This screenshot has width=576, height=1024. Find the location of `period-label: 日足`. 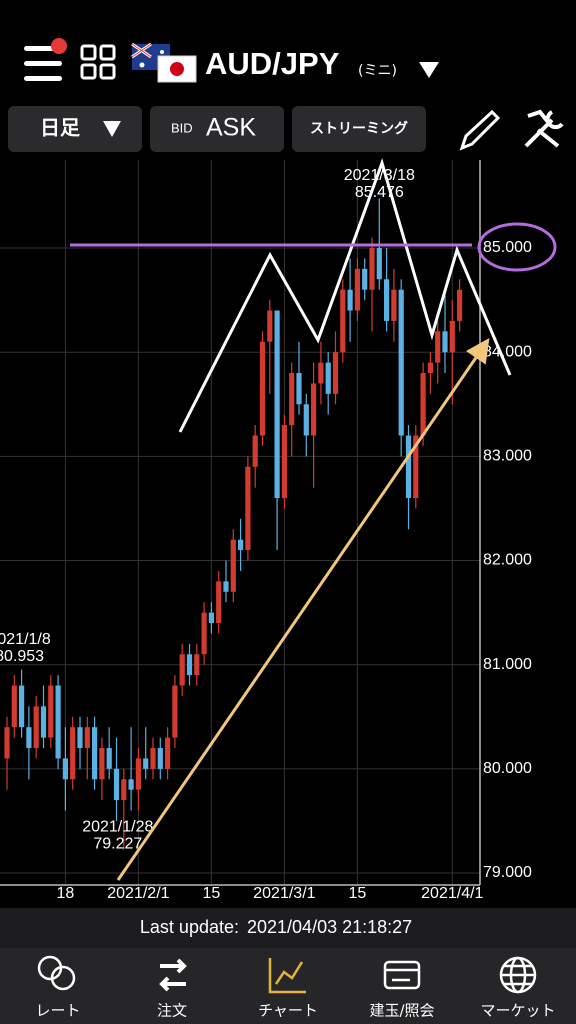

period-label: 日足 is located at coordinates (60, 128).